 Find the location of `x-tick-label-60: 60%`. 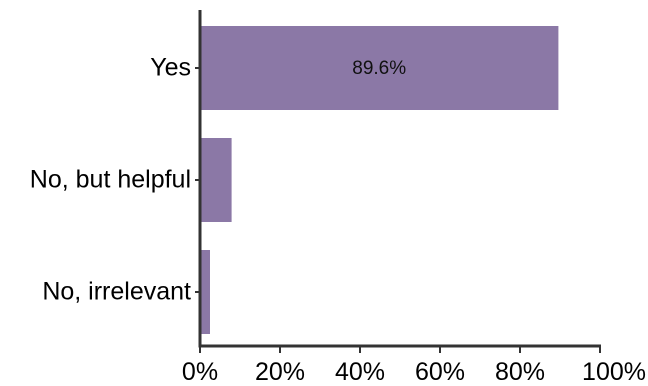

x-tick-label-60: 60% is located at coordinates (440, 372).